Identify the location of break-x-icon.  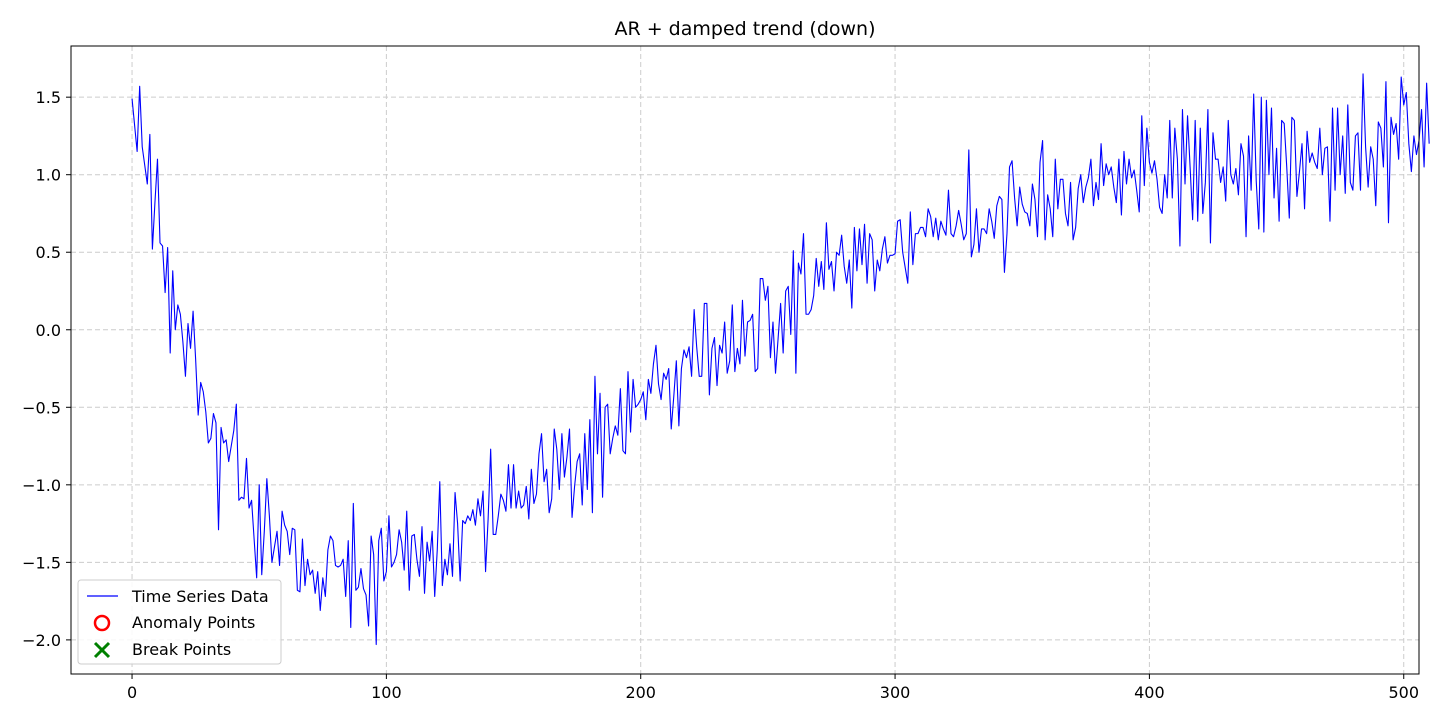
(102, 650).